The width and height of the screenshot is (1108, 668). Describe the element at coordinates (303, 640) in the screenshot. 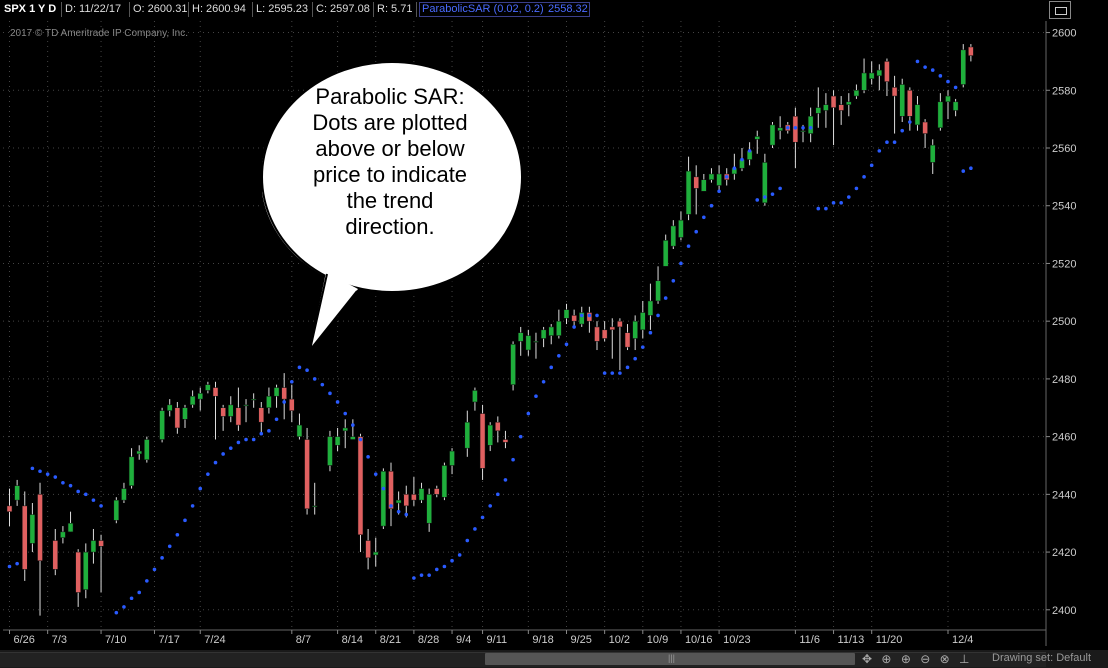

I see `x-tick-label: 8/7` at that location.